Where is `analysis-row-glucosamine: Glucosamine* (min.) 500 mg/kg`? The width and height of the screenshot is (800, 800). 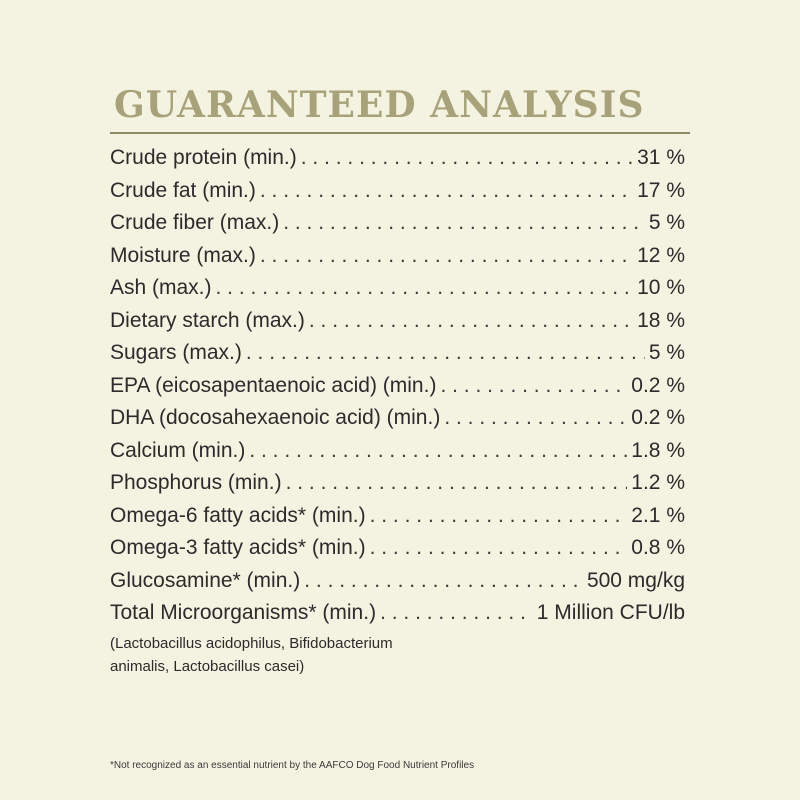
analysis-row-glucosamine: Glucosamine* (min.) 500 mg/kg is located at coordinates (397, 581).